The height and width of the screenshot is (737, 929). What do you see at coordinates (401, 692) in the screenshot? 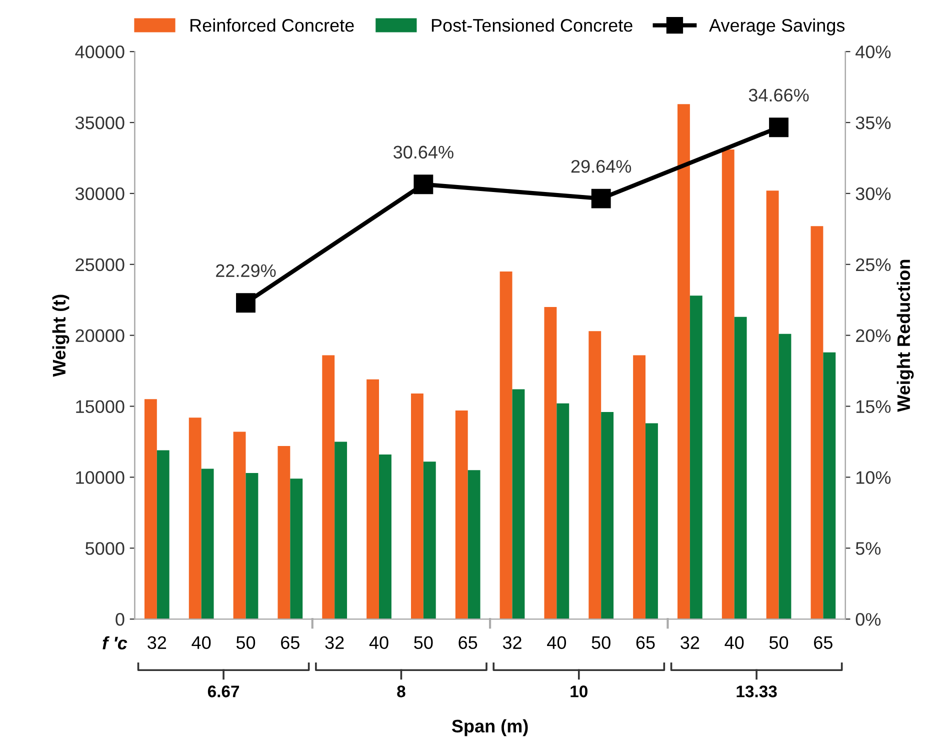
I see `text: 8` at bounding box center [401, 692].